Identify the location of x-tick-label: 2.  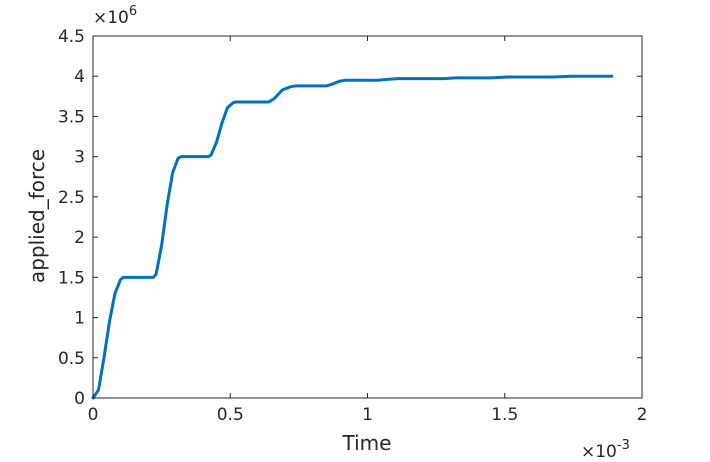
(642, 415).